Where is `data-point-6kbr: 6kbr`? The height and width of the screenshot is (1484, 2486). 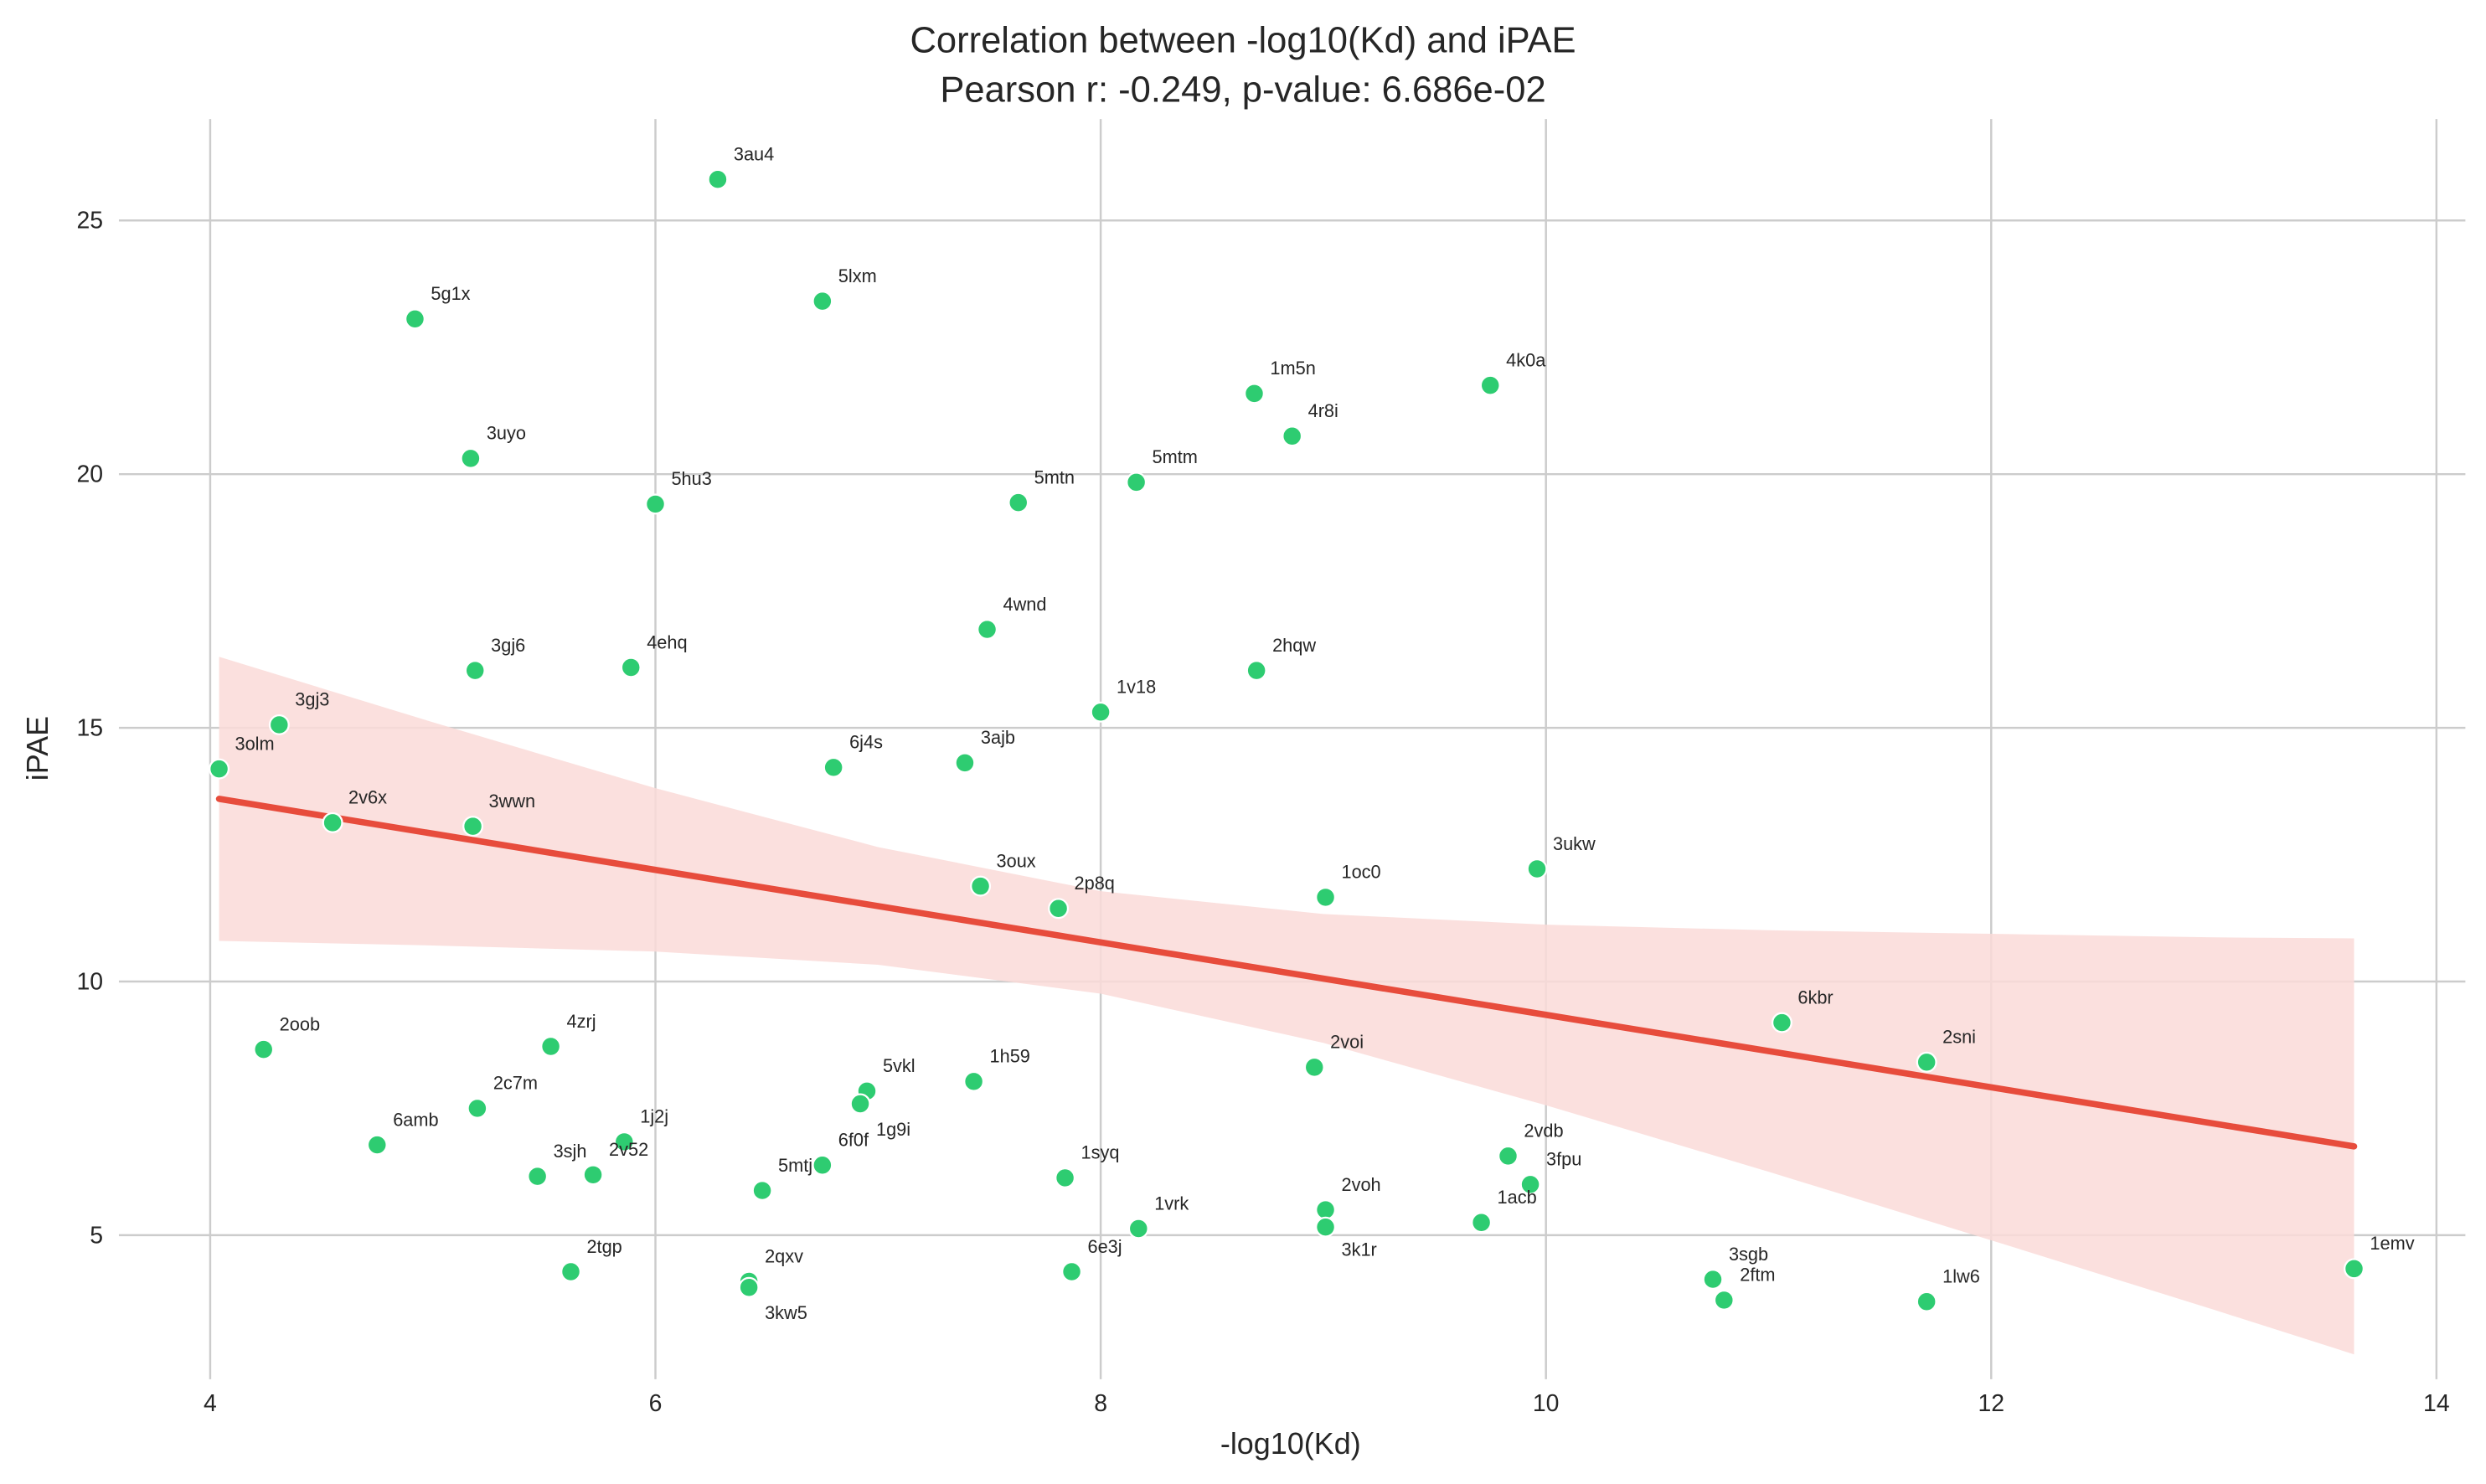
data-point-6kbr: 6kbr is located at coordinates (1803, 1010).